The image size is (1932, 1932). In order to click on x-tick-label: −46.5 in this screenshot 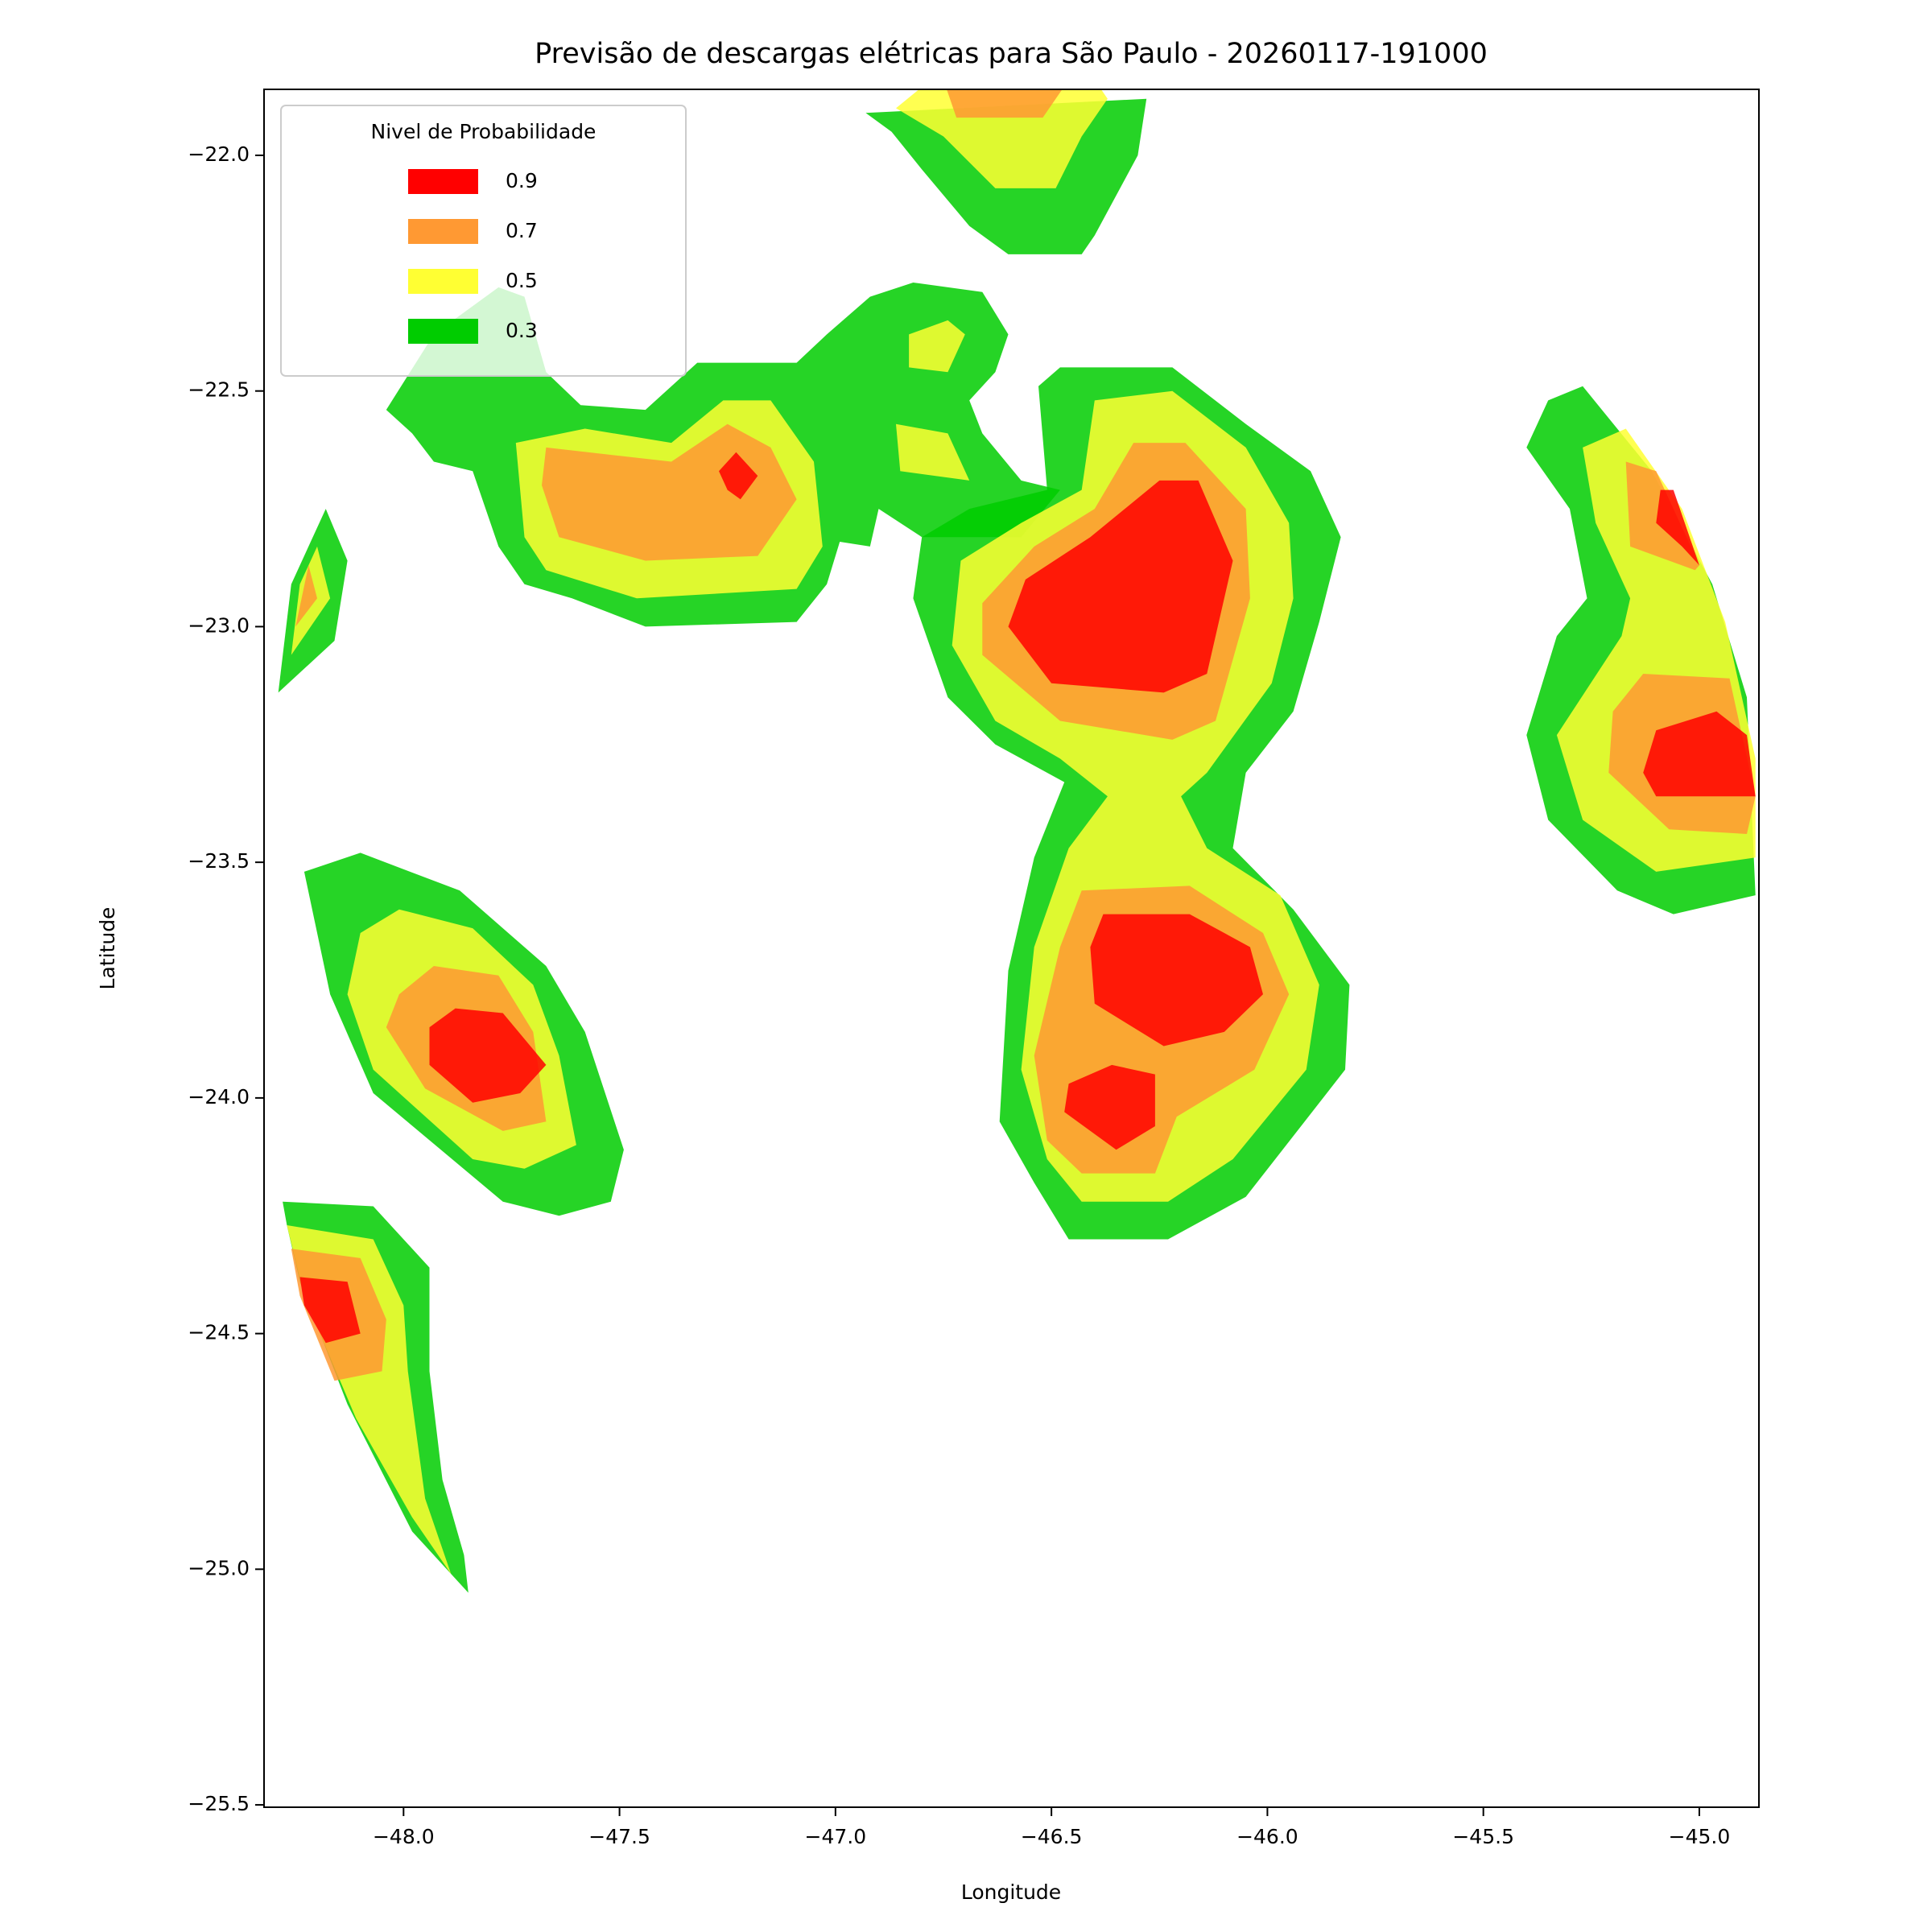, I will do `click(1052, 1836)`.